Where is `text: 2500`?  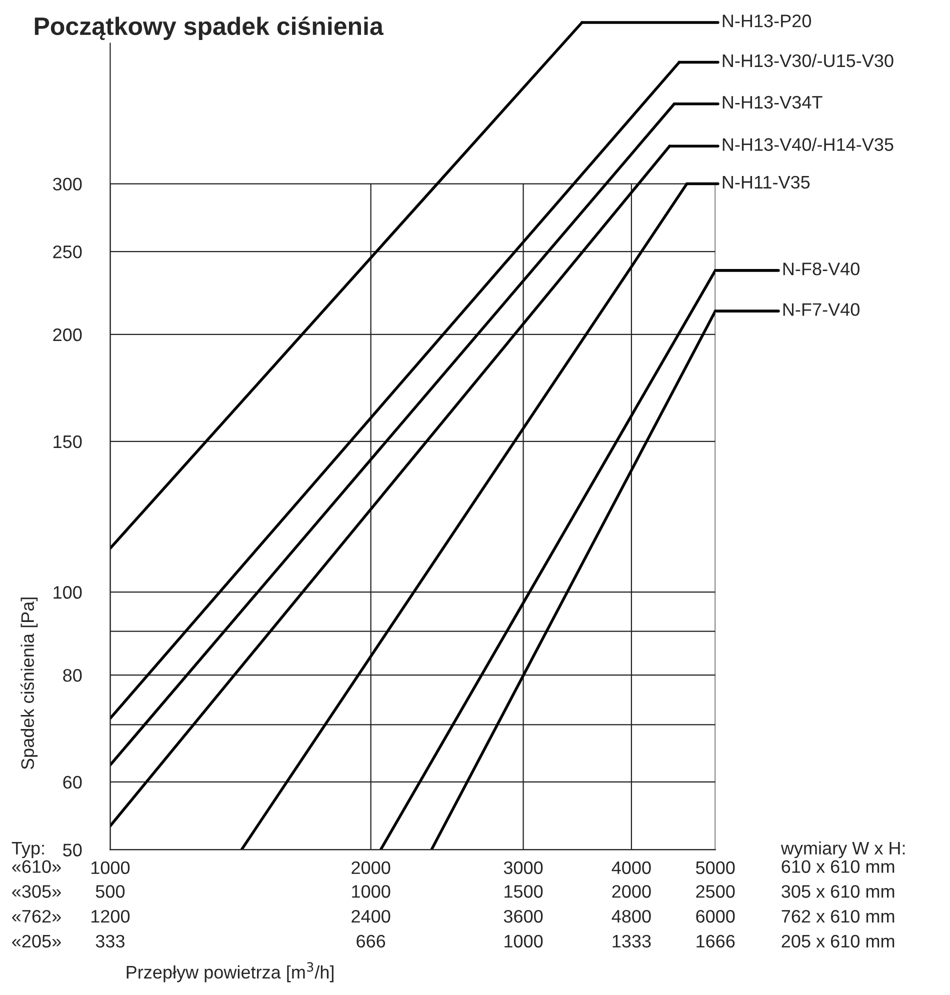
text: 2500 is located at coordinates (715, 891).